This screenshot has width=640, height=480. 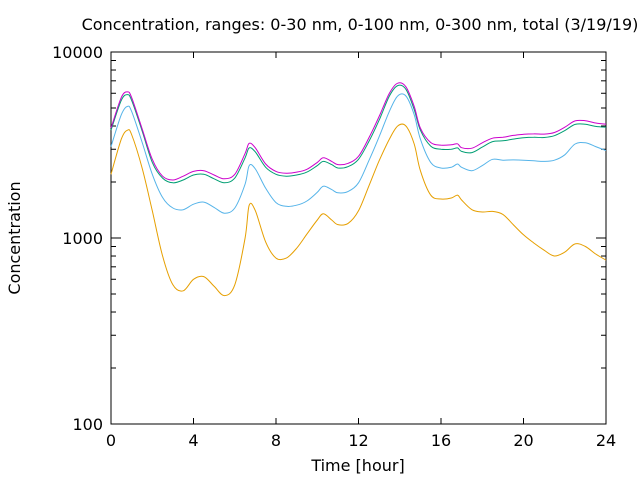 What do you see at coordinates (358, 440) in the screenshot?
I see `x-tick-label: 12` at bounding box center [358, 440].